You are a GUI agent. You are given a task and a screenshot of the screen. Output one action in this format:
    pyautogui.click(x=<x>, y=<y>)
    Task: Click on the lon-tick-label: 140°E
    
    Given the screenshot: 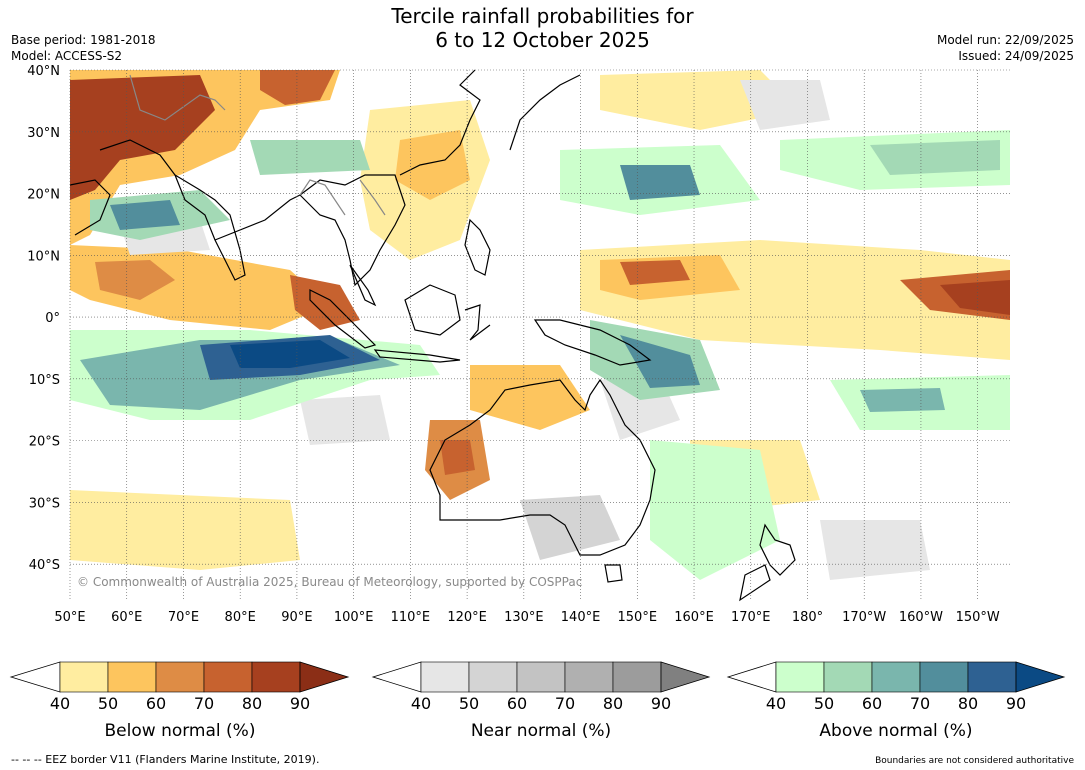 What is the action you would take?
    pyautogui.click(x=581, y=617)
    